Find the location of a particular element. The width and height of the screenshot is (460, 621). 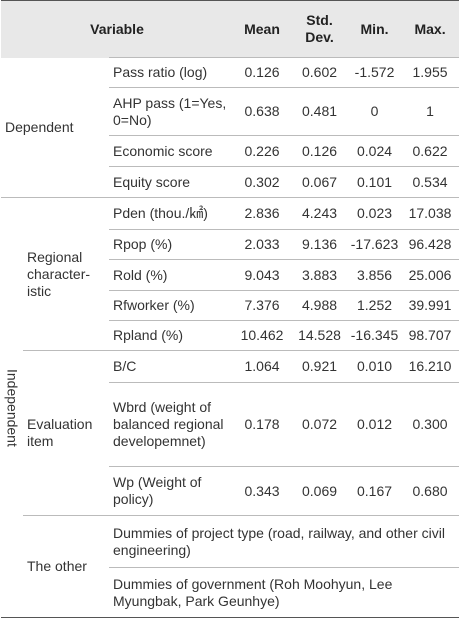

value-cell: 0.226 is located at coordinates (262, 151).